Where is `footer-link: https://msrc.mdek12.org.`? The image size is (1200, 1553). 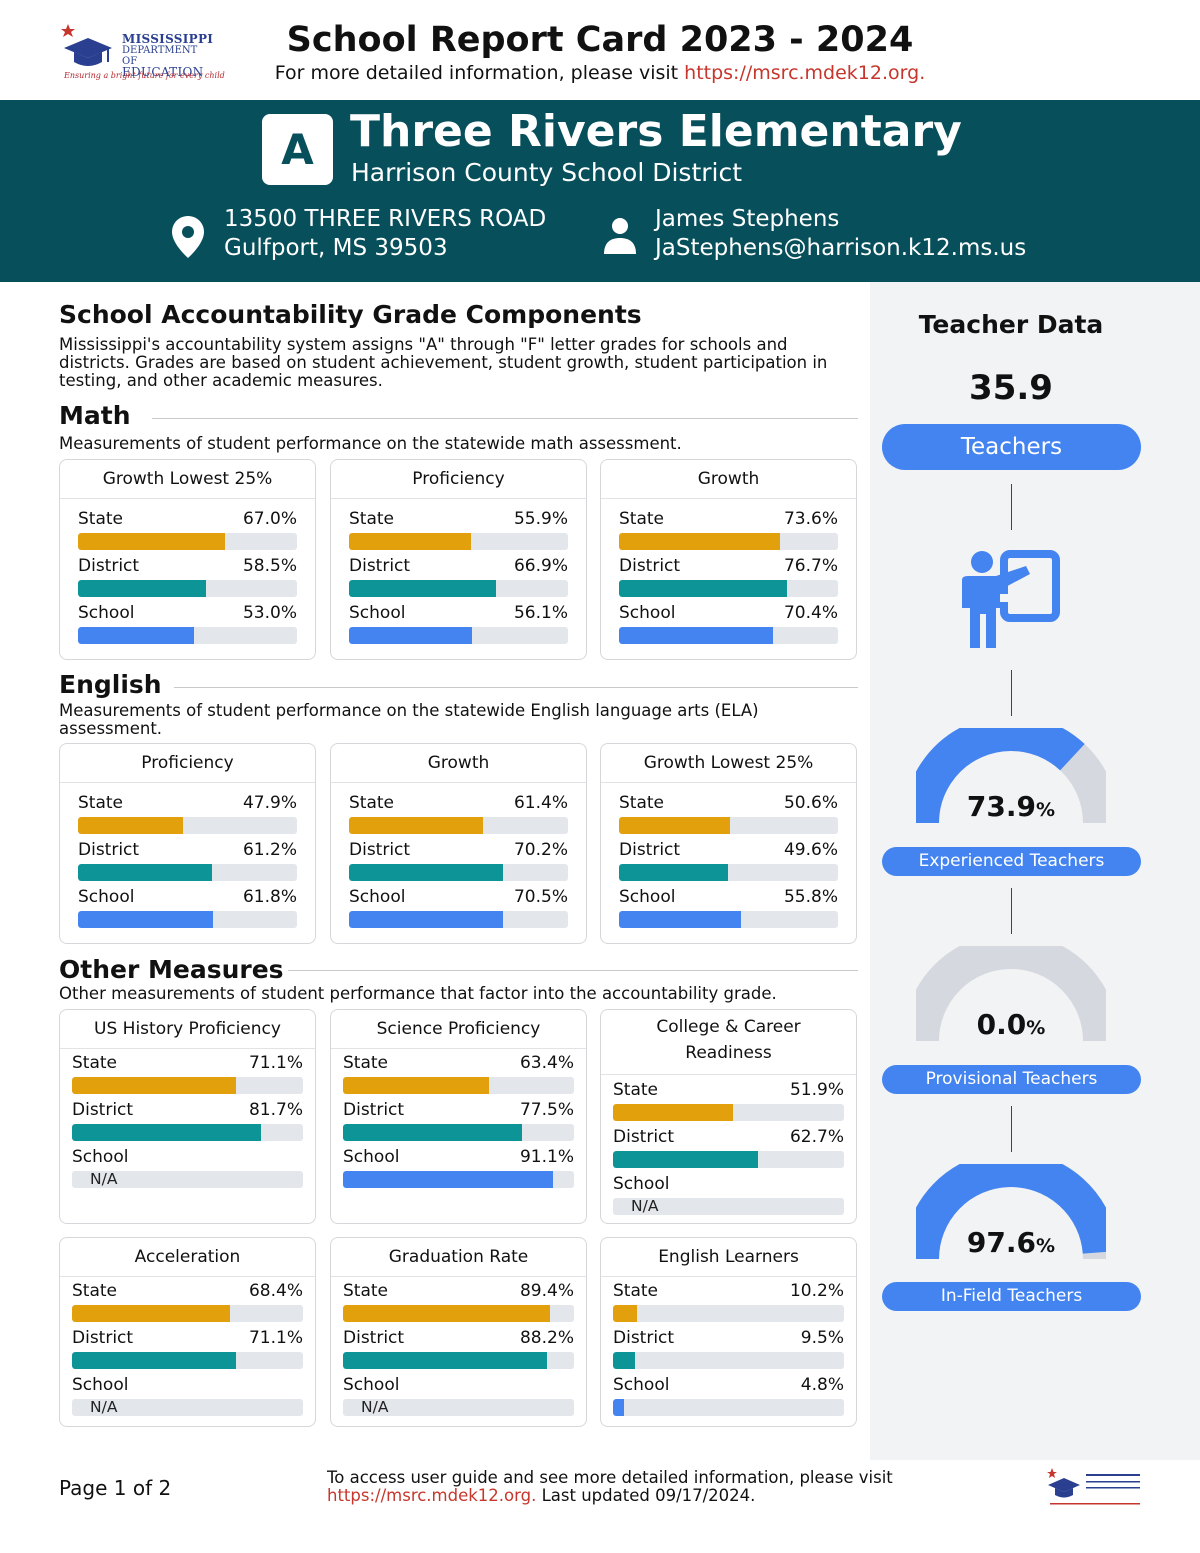 footer-link: https://msrc.mdek12.org. is located at coordinates (432, 1495).